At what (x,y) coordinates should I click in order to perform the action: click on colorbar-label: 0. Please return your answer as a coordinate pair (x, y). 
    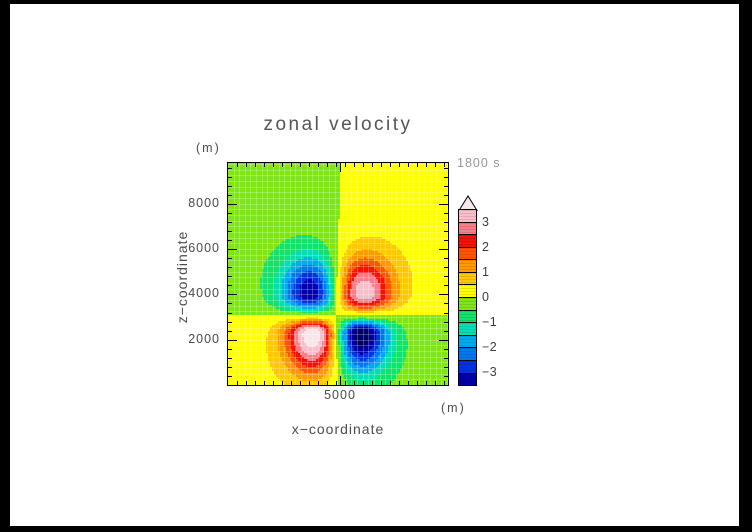
    Looking at the image, I should click on (486, 296).